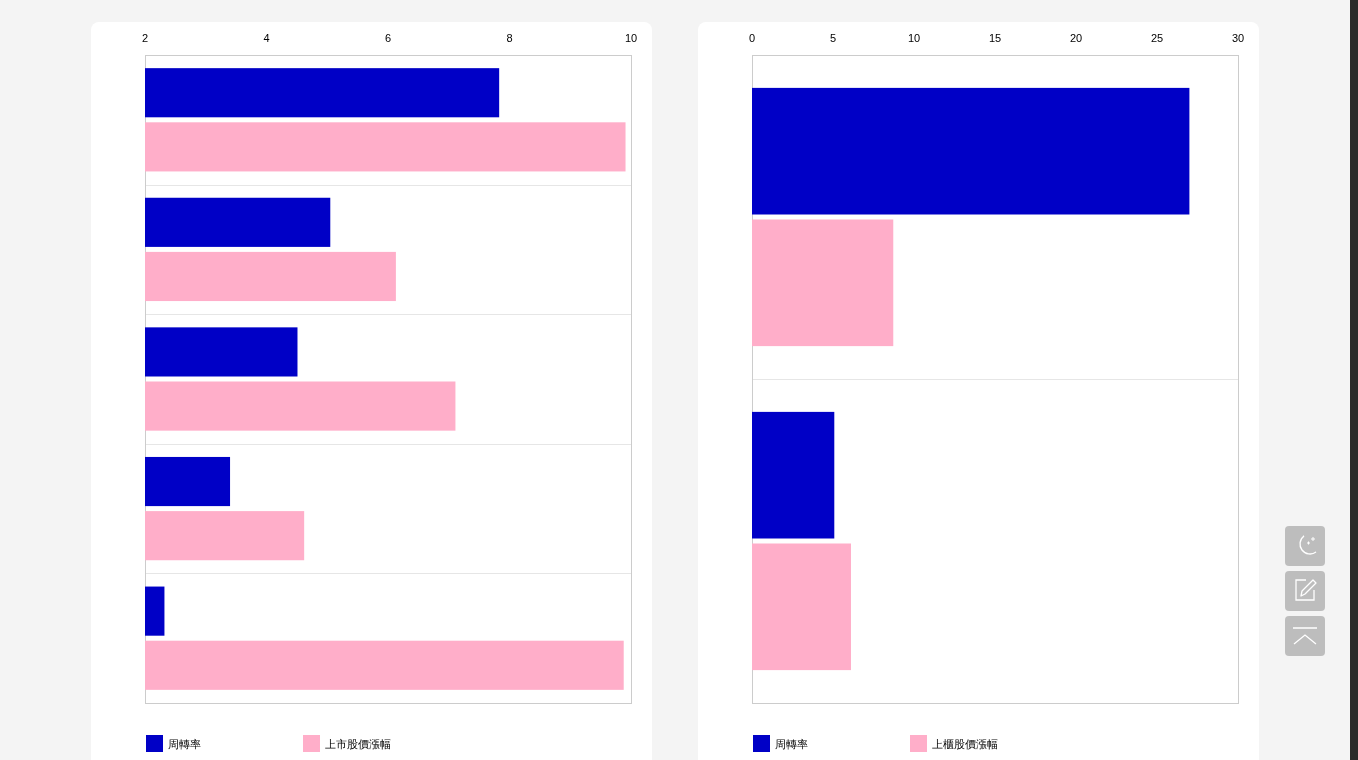 This screenshot has width=1358, height=760. What do you see at coordinates (509, 38) in the screenshot?
I see `x-tick-label: 8` at bounding box center [509, 38].